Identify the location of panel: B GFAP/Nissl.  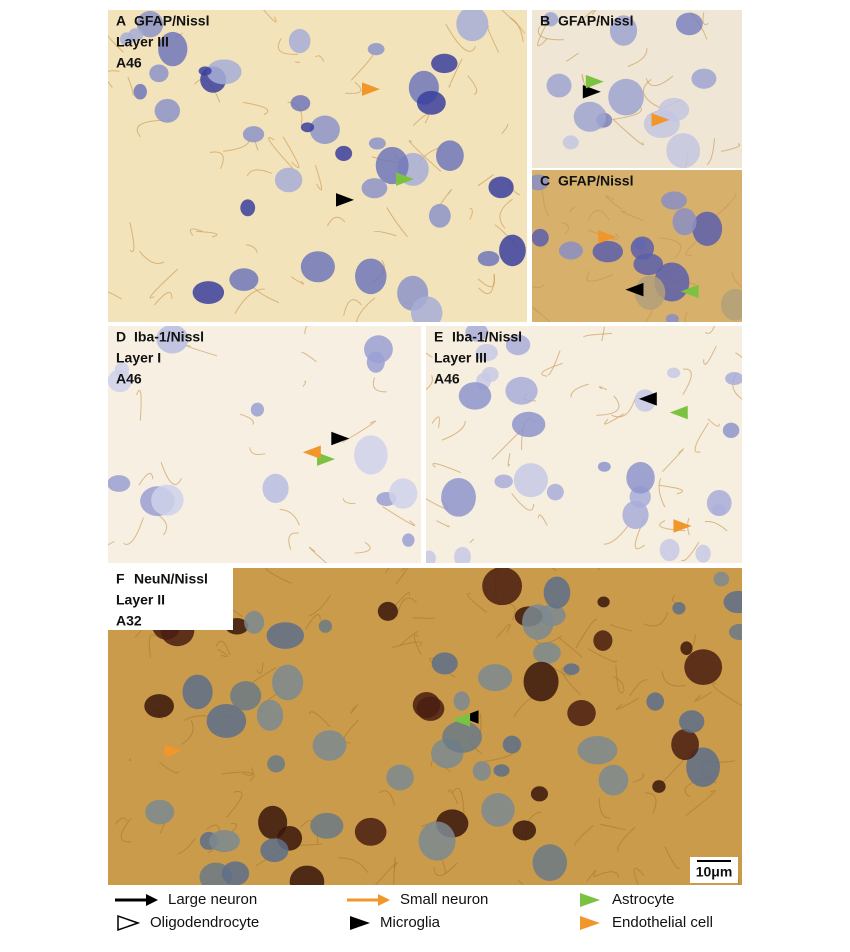
(637, 89).